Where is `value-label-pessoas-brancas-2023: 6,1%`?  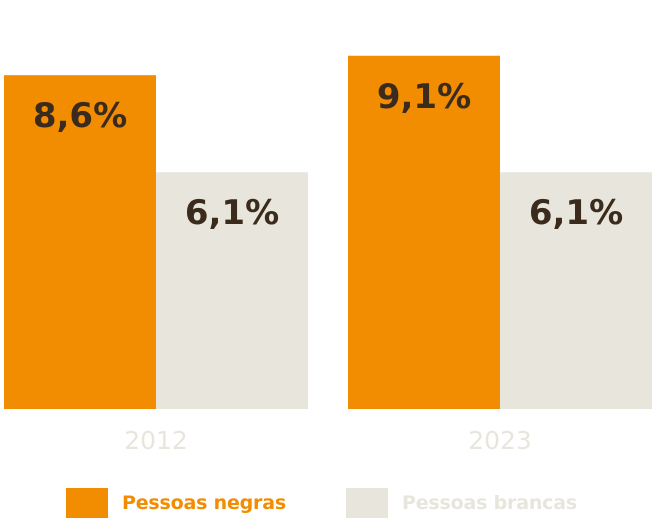
value-label-pessoas-brancas-2023: 6,1% is located at coordinates (576, 213).